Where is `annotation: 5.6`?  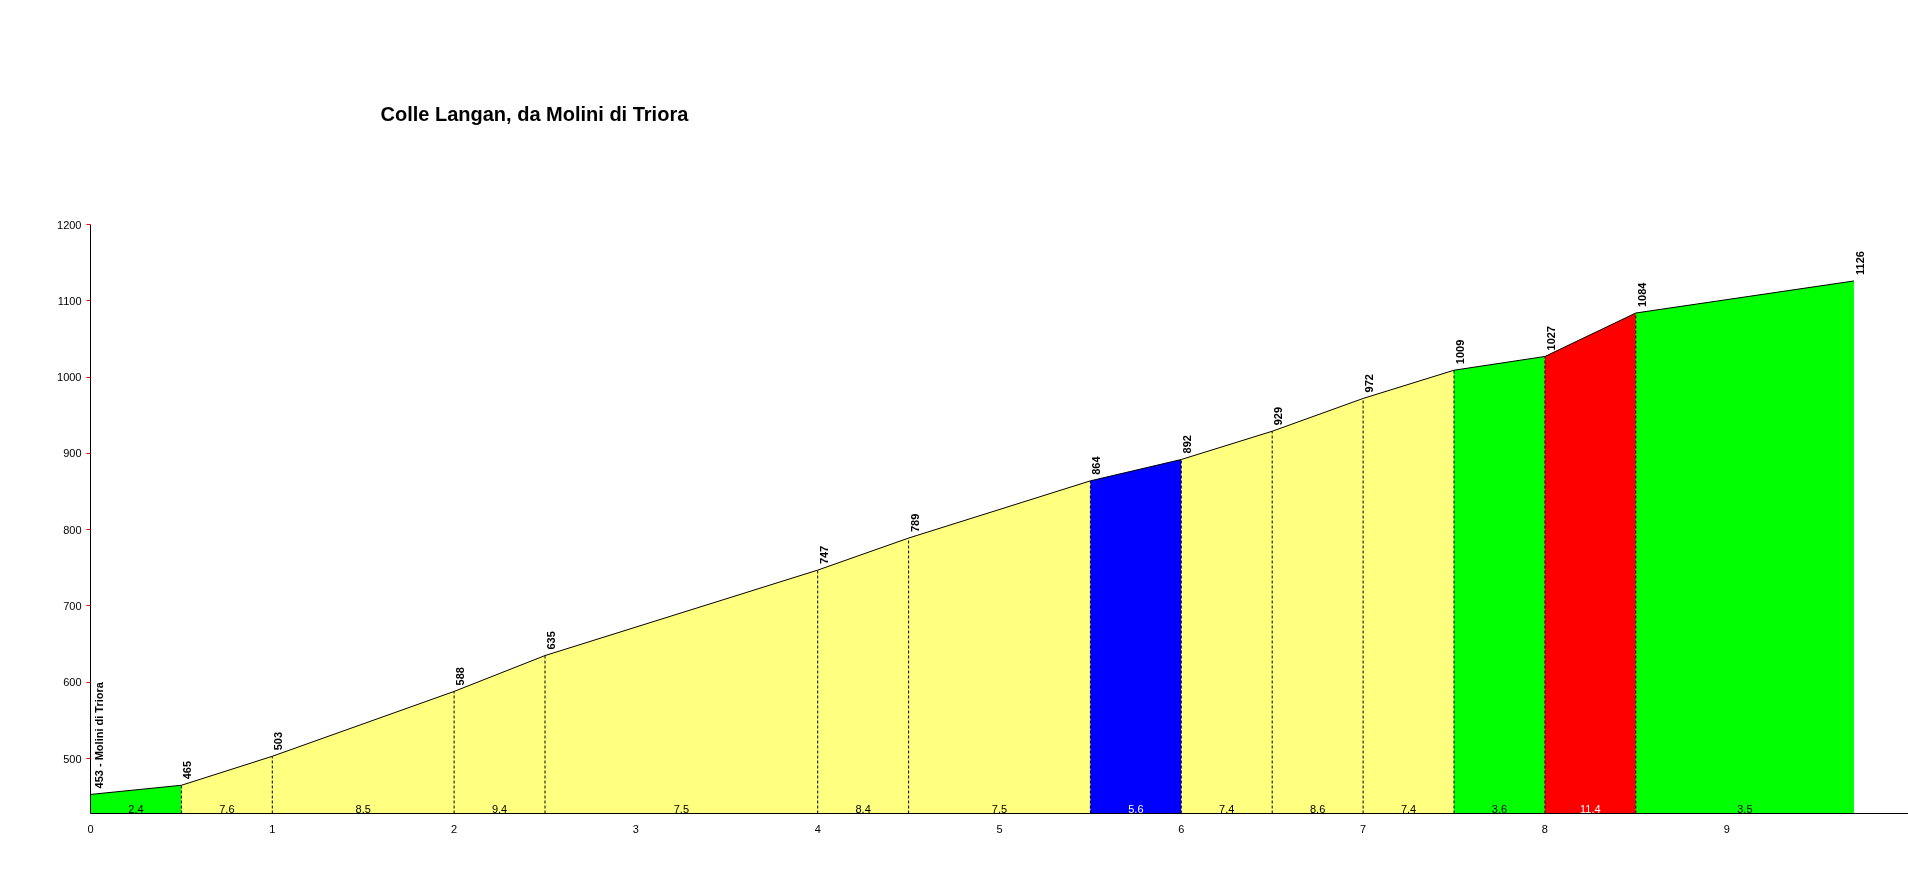 annotation: 5.6 is located at coordinates (1136, 808).